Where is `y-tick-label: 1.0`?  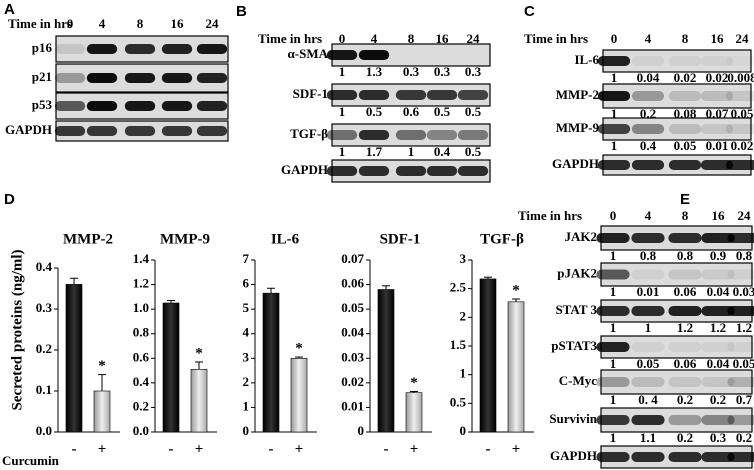 y-tick-label: 1.0 is located at coordinates (141, 307).